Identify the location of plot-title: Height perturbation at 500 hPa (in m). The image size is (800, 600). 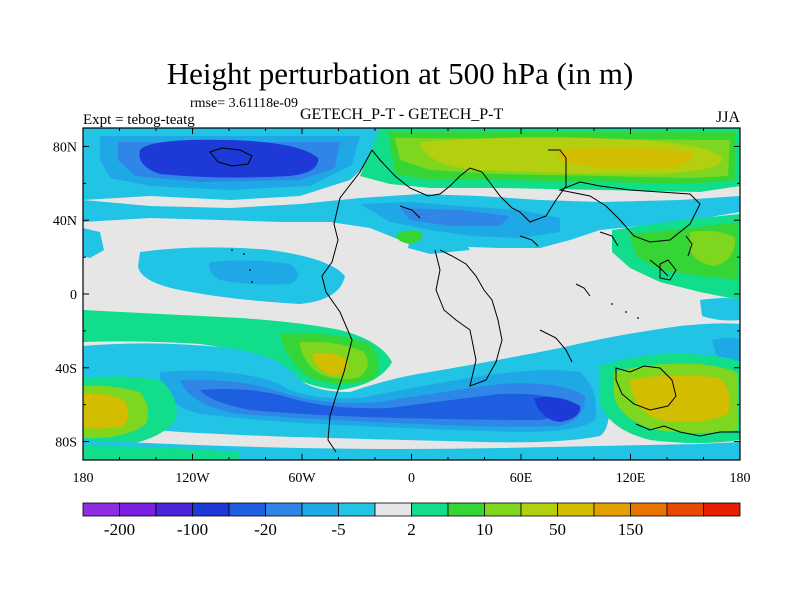
(400, 73).